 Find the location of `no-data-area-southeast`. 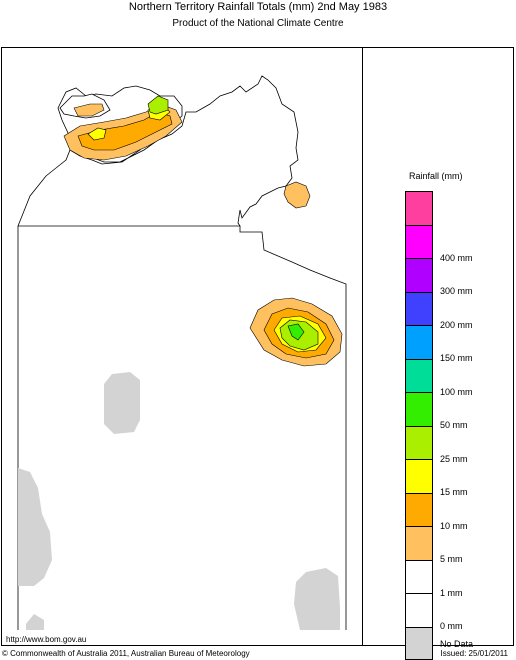

no-data-area-southeast is located at coordinates (317, 599).